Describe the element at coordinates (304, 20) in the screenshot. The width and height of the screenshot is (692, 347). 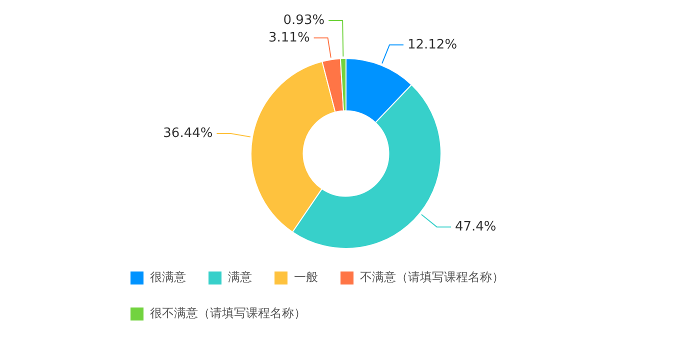
I see `data-label: 0.93%` at that location.